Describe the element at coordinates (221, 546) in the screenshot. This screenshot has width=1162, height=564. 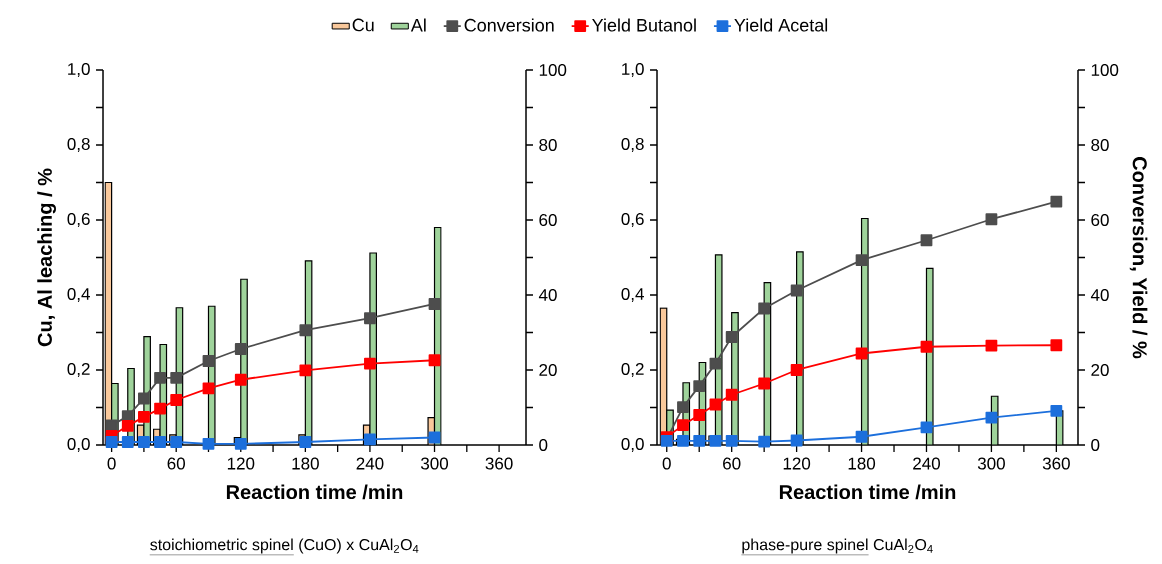
I see `text: stoichiometric spinel` at that location.